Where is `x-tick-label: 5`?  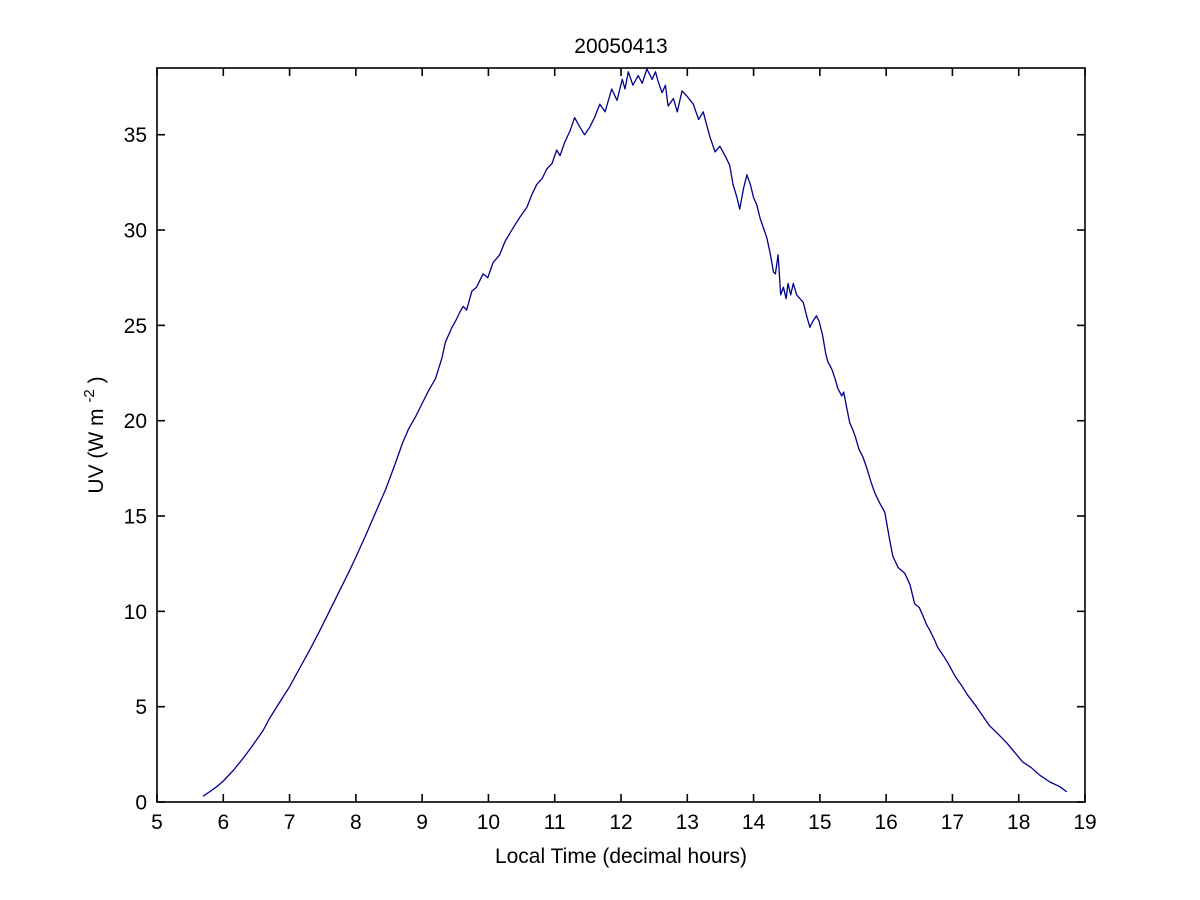 x-tick-label: 5 is located at coordinates (157, 822).